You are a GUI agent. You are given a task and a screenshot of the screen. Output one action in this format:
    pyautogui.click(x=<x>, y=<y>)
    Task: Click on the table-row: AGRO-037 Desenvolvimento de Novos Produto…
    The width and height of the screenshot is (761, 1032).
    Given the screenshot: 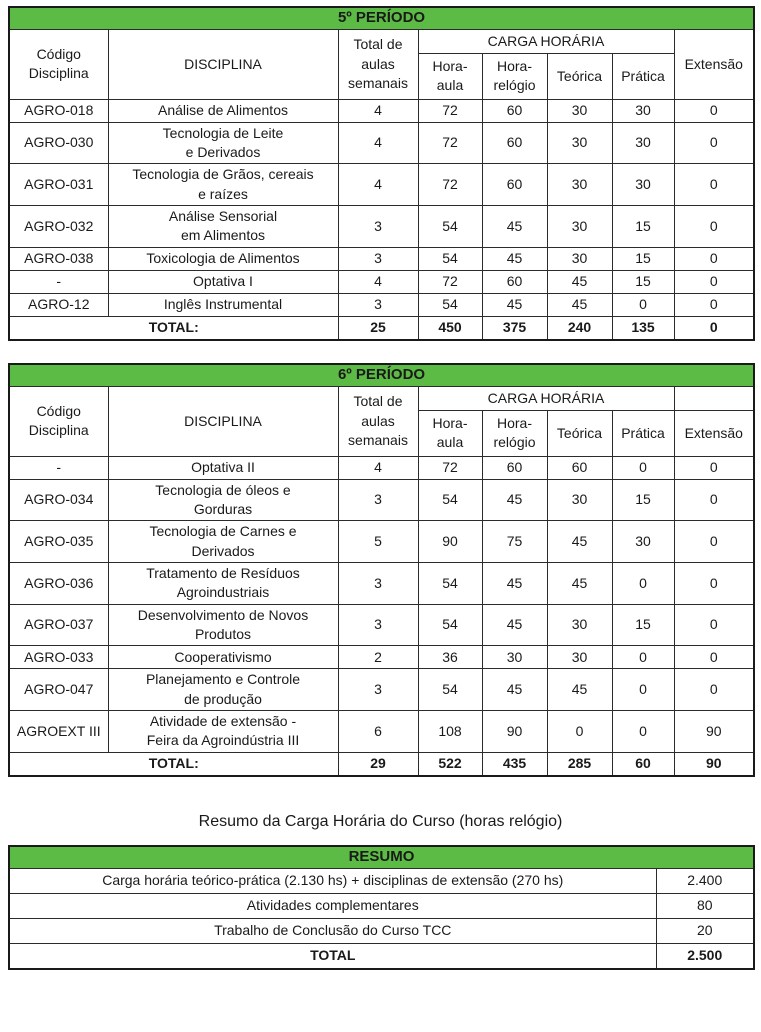 What is the action you would take?
    pyautogui.click(x=381, y=625)
    